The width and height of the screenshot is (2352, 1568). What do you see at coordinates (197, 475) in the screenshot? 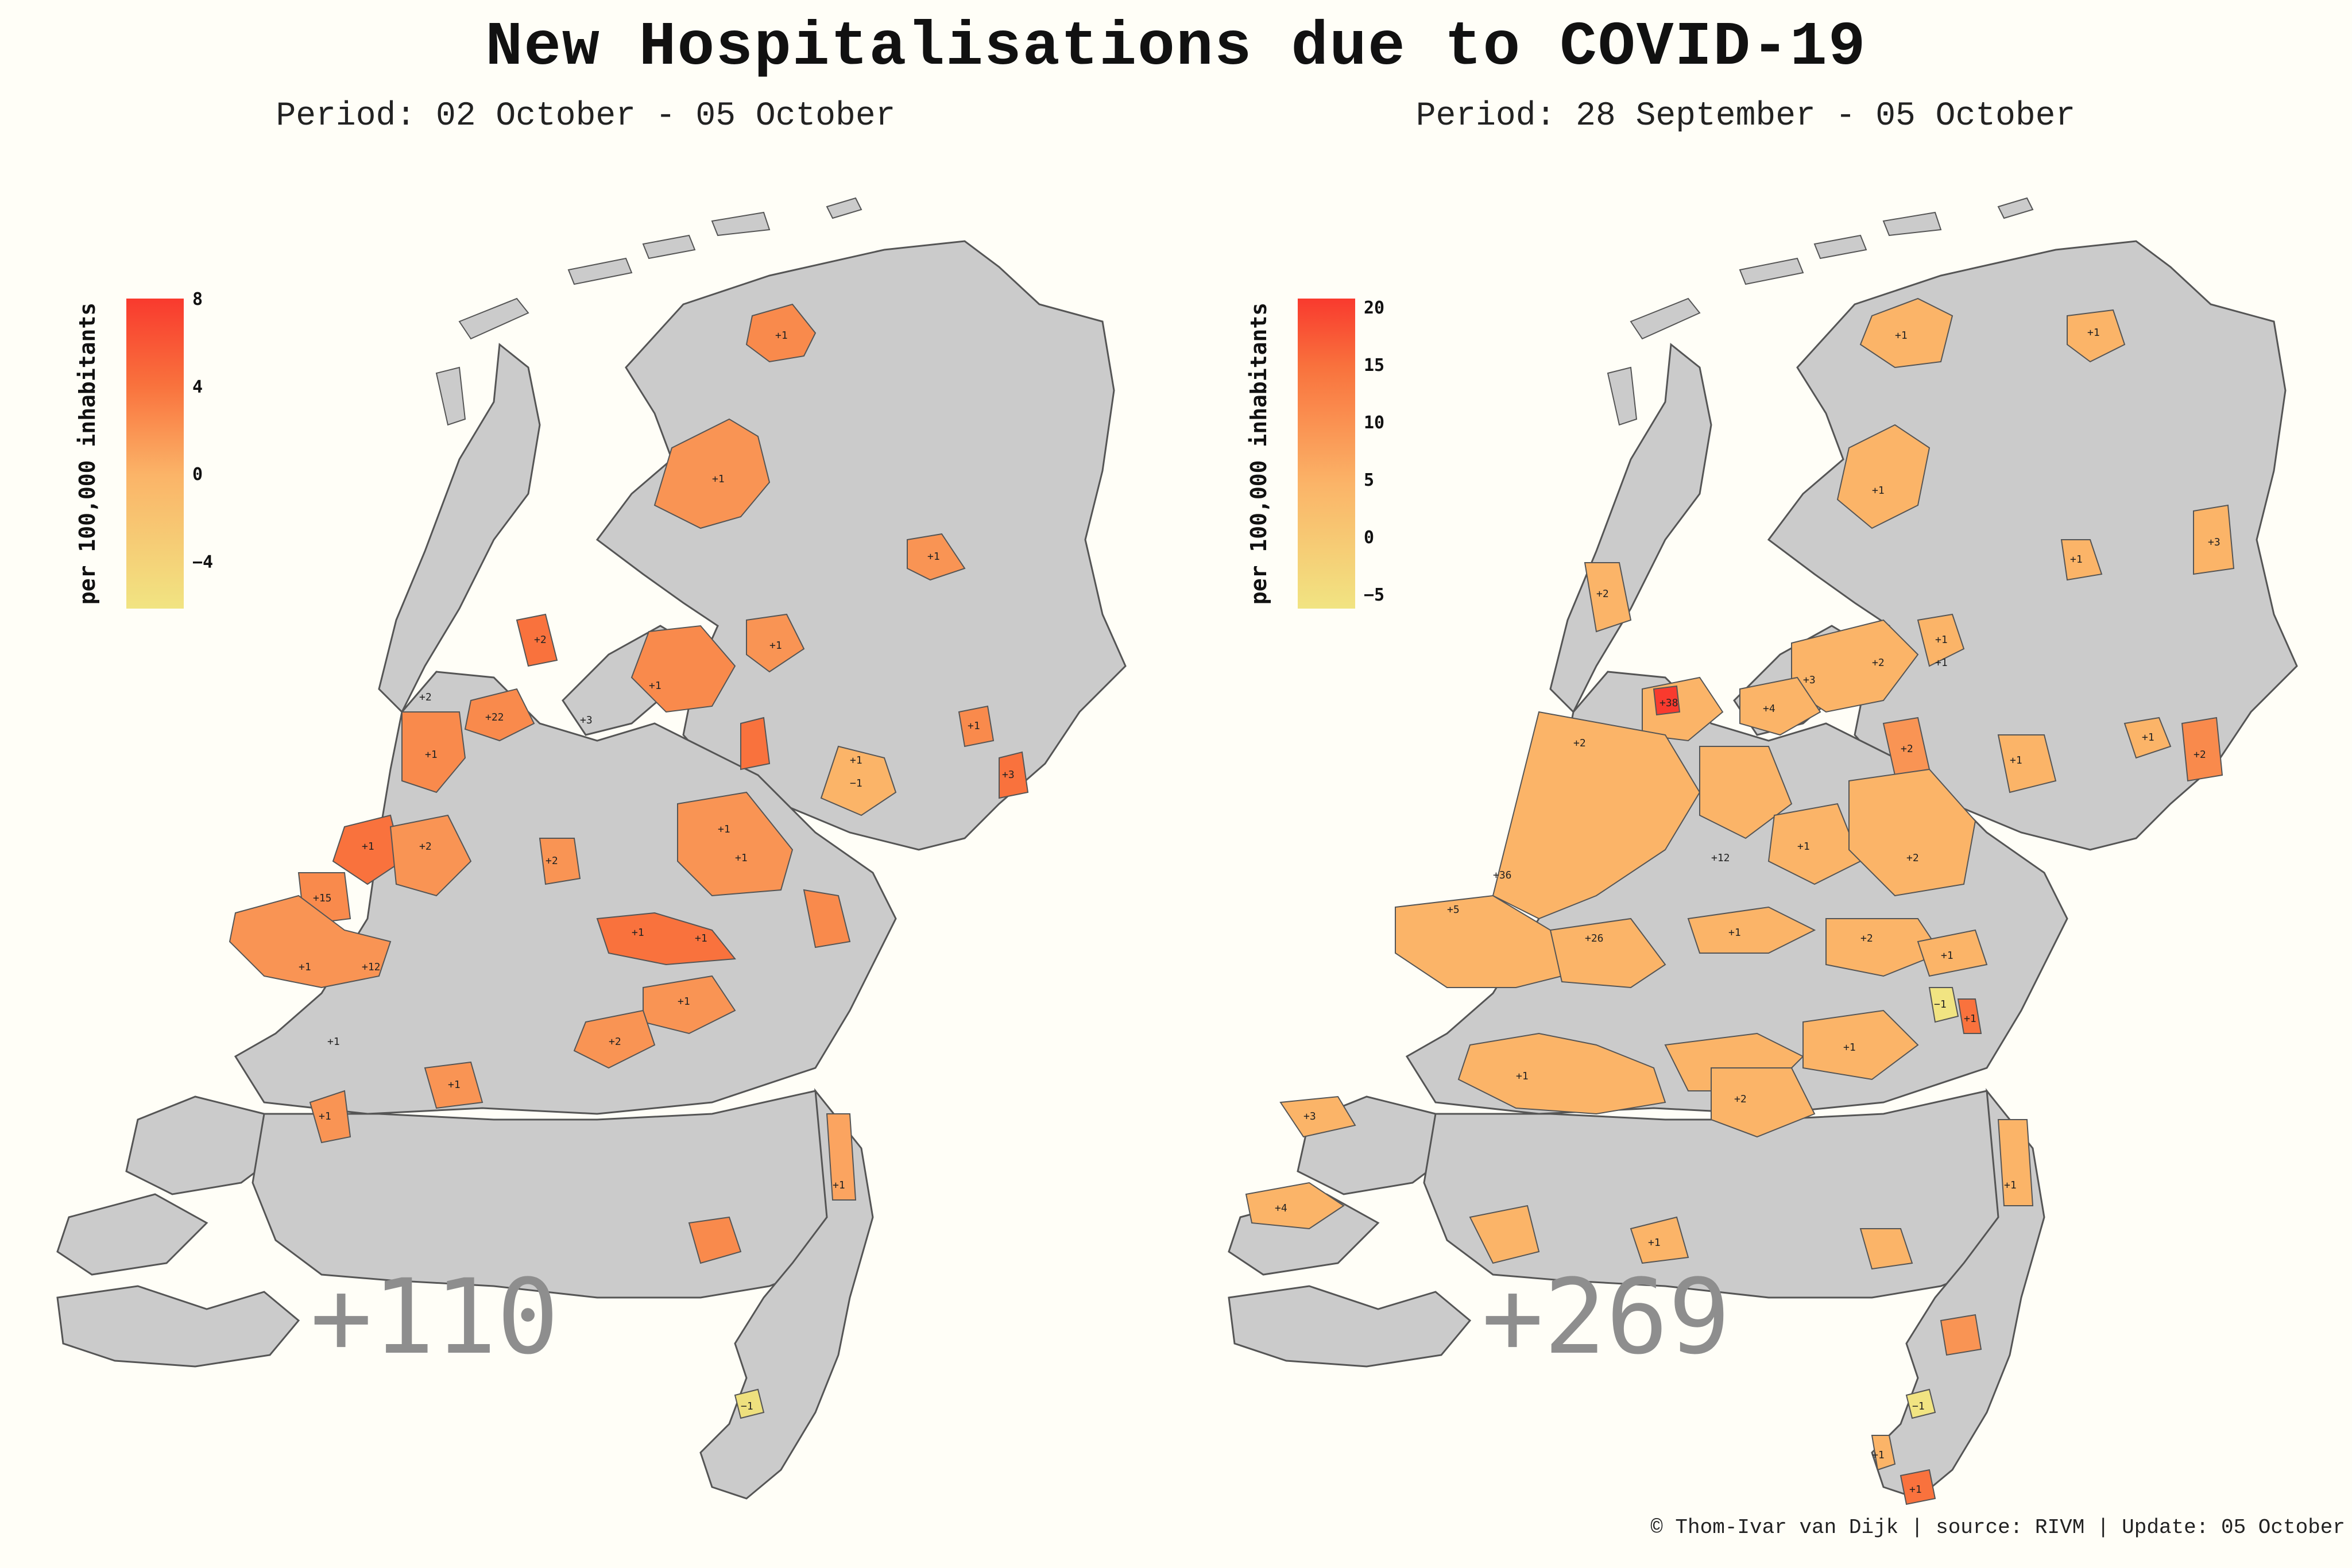
I see `left-legend-tick: 0` at bounding box center [197, 475].